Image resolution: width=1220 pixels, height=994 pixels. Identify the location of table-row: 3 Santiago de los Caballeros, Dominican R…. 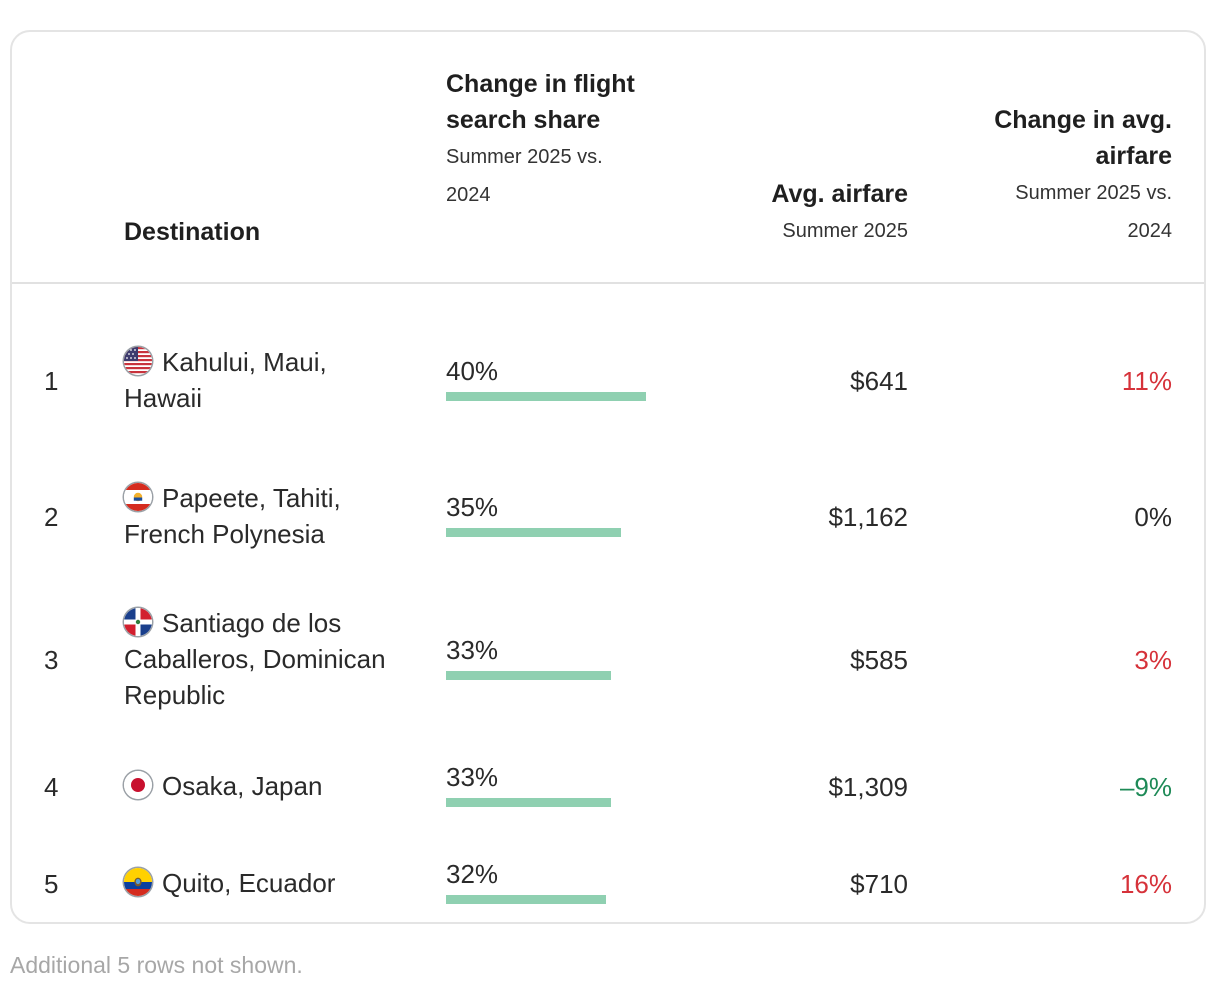
(608, 661).